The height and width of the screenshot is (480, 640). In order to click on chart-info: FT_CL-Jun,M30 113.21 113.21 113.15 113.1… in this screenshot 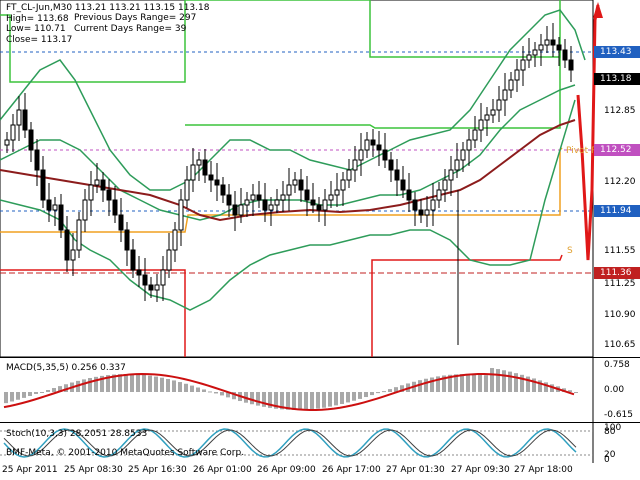, I will do `click(107, 24)`.